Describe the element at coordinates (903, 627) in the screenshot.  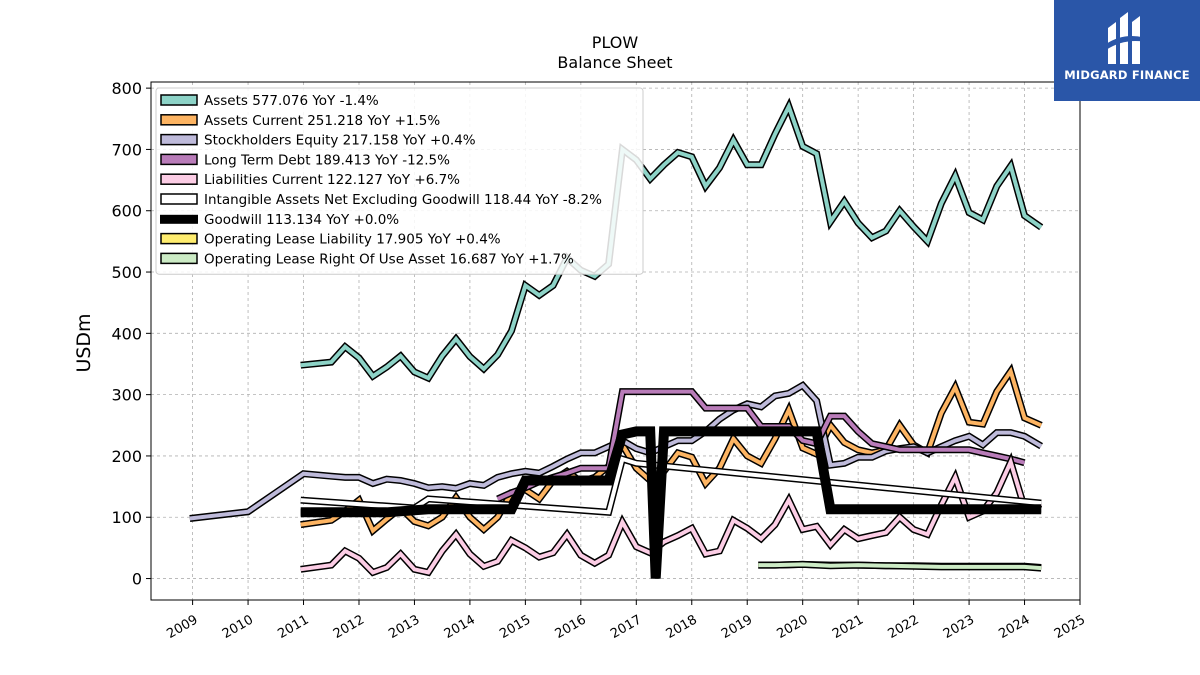
I see `x-tick-label: 2022` at that location.